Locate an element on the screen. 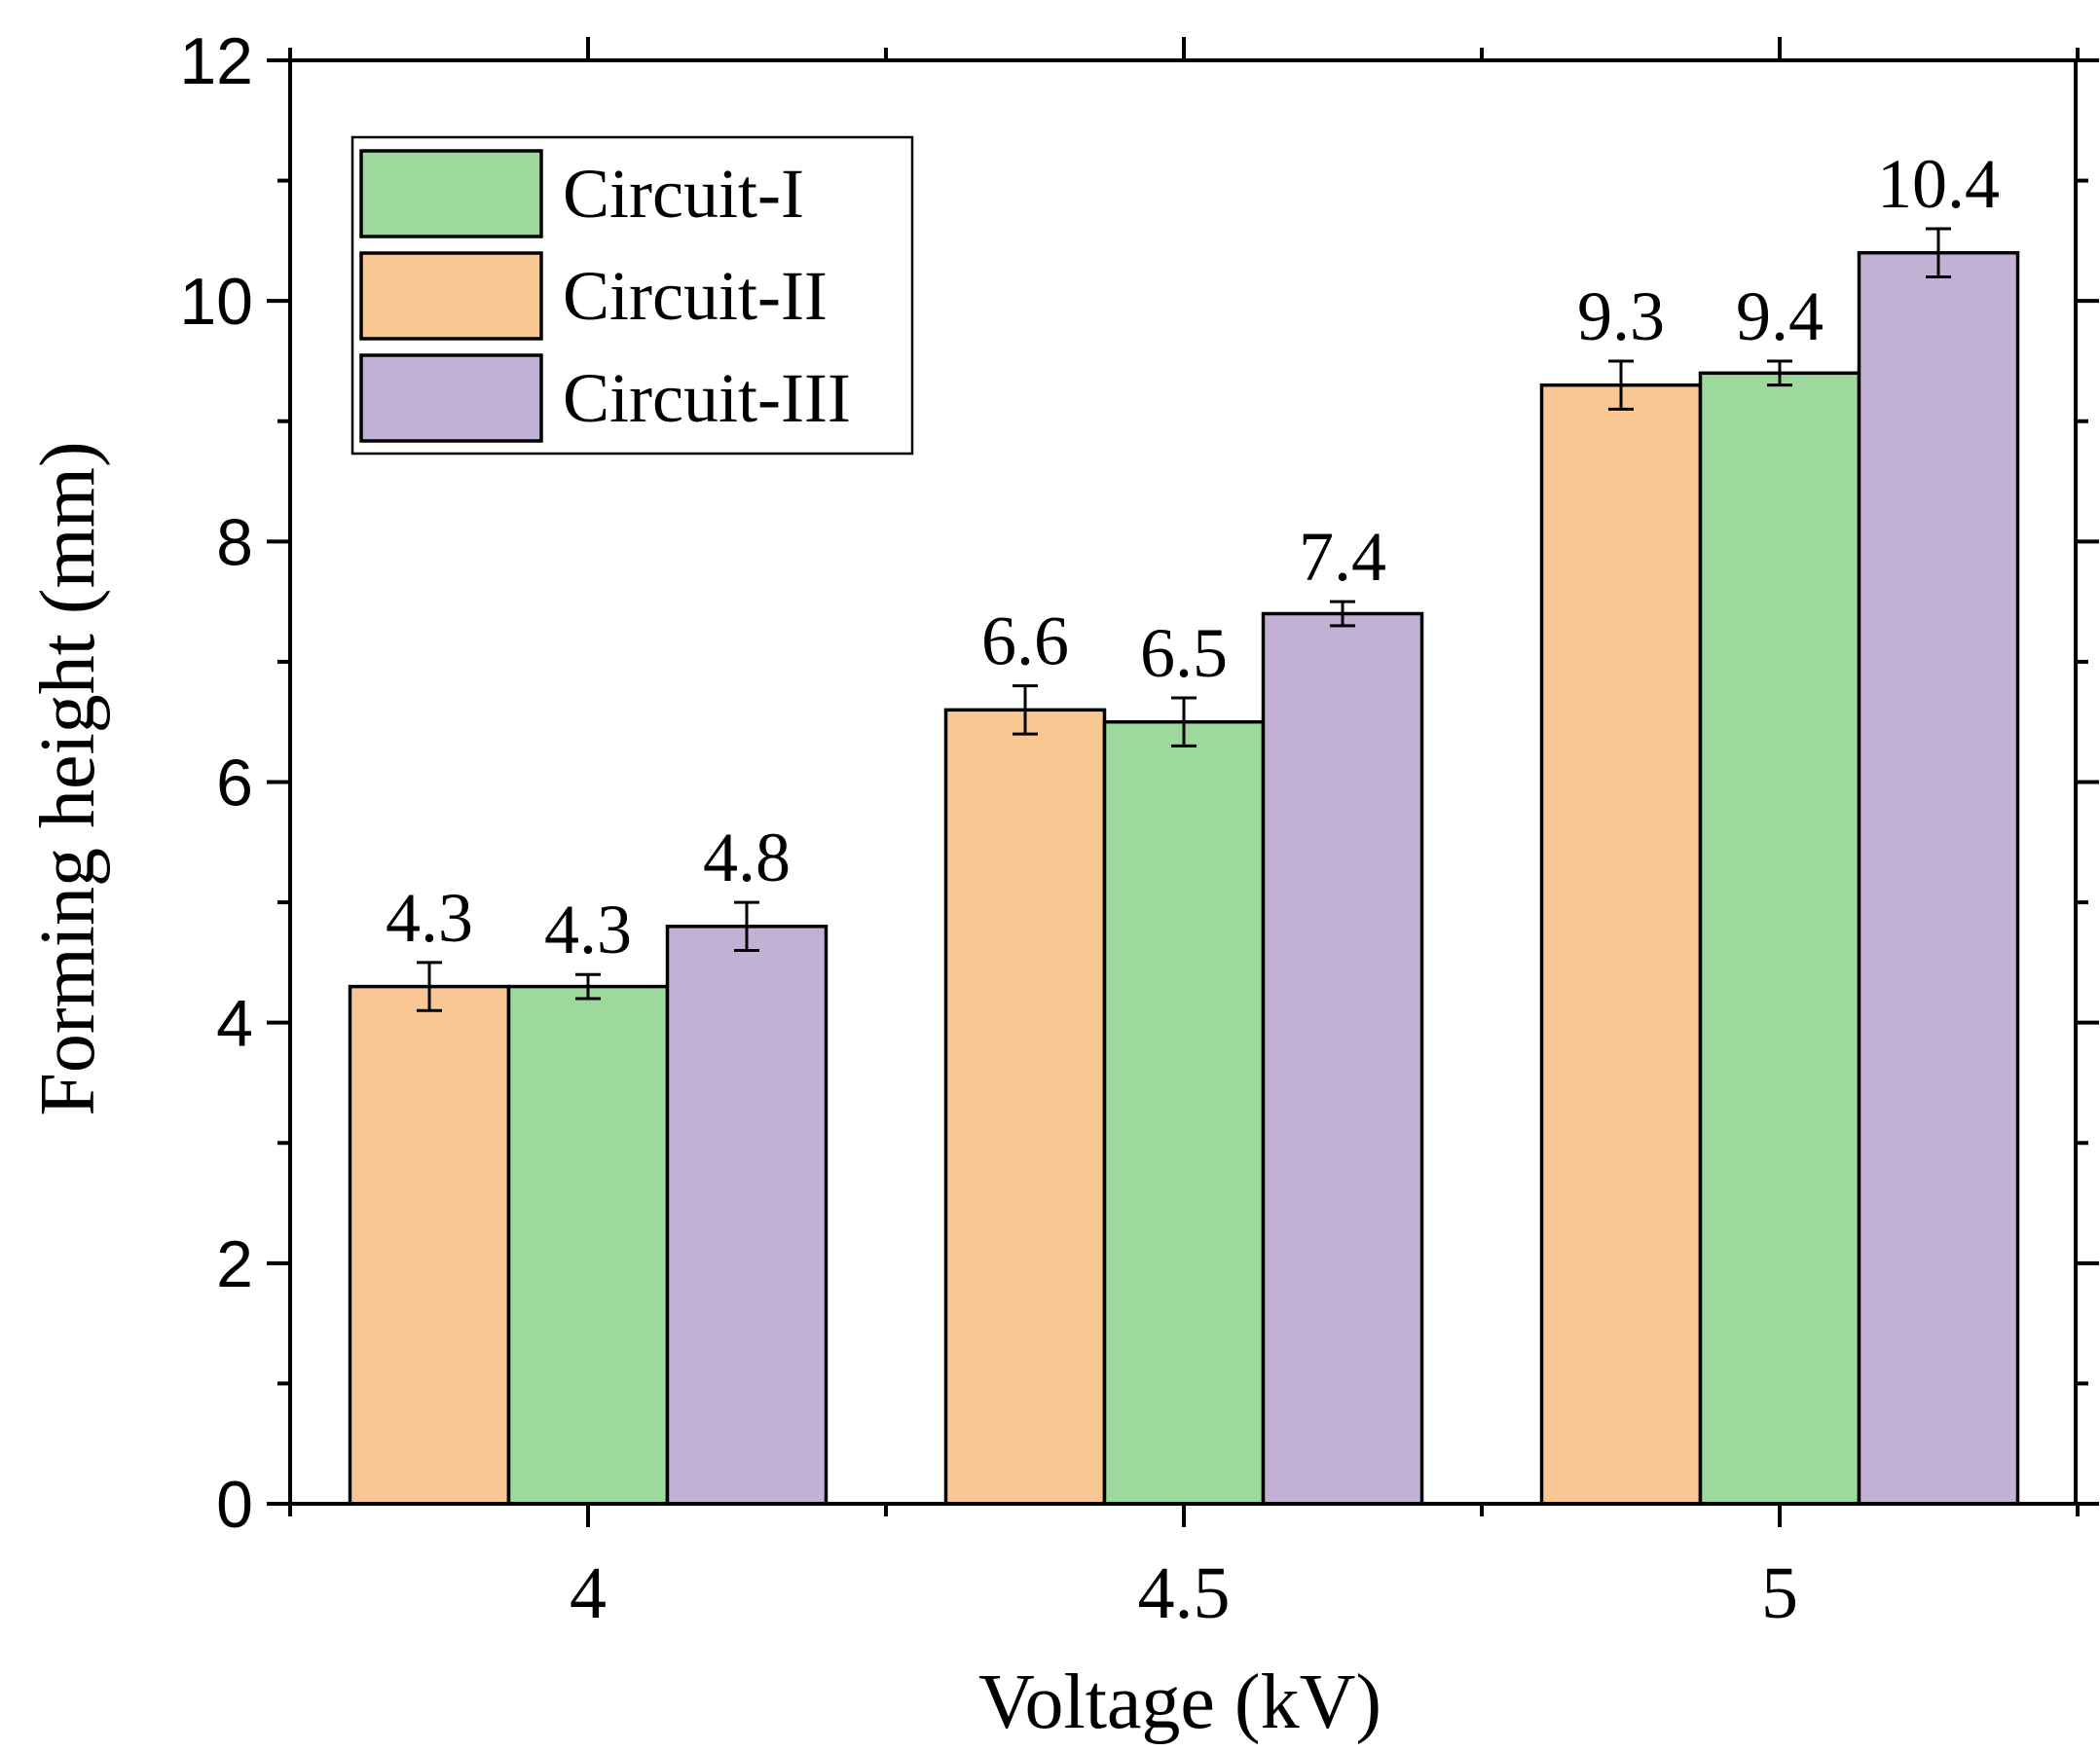 This screenshot has width=2100, height=1751. x-axis-title: Voltage (kV) is located at coordinates (1180, 1703).